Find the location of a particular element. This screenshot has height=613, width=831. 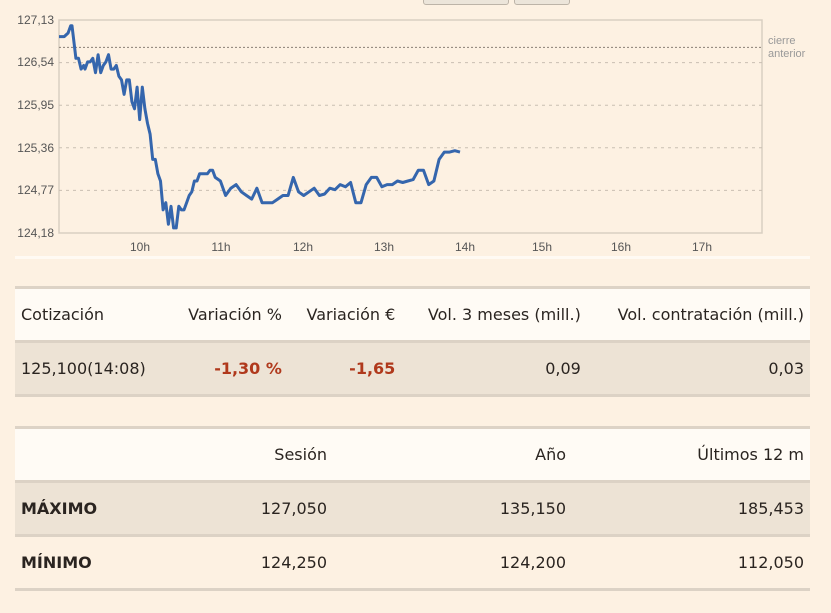

sesion-value: 124,250 is located at coordinates (234, 562).